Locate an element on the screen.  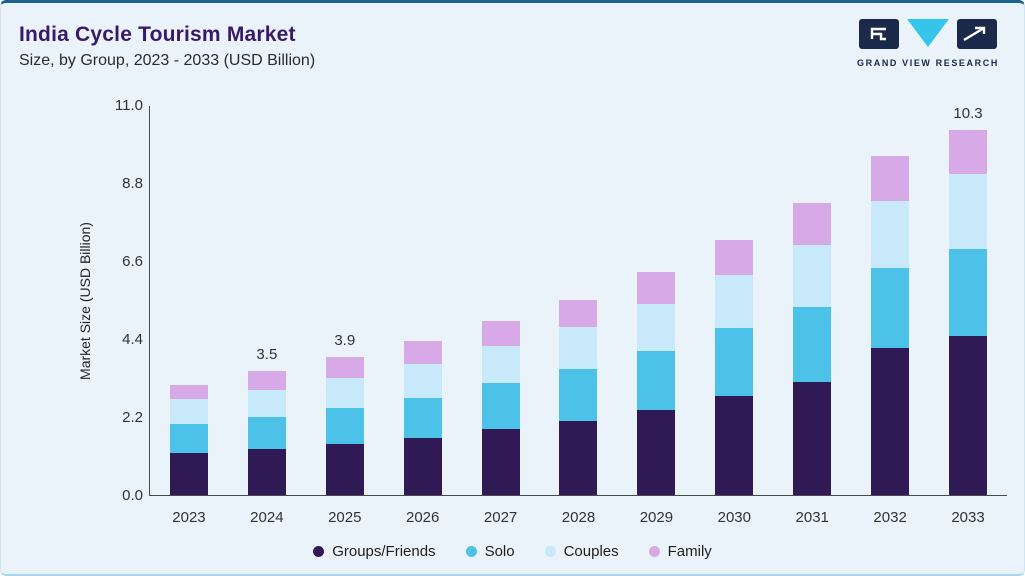
legend-dot-solo-icon is located at coordinates (471, 551).